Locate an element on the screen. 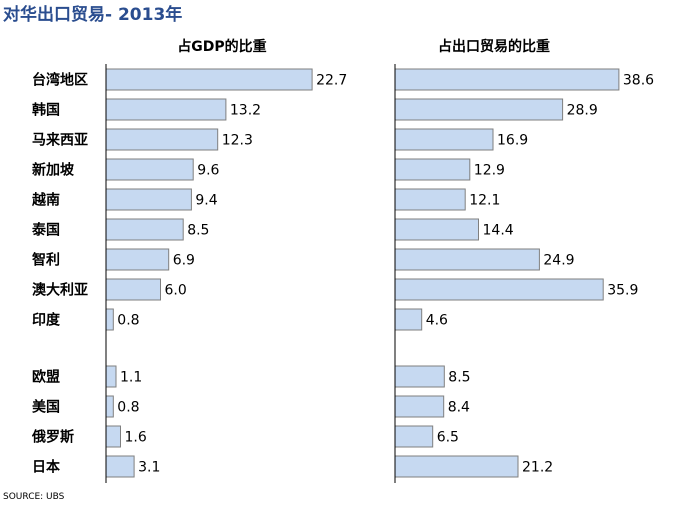 The image size is (681, 506). category-label-0: 台湾地区 is located at coordinates (60, 80).